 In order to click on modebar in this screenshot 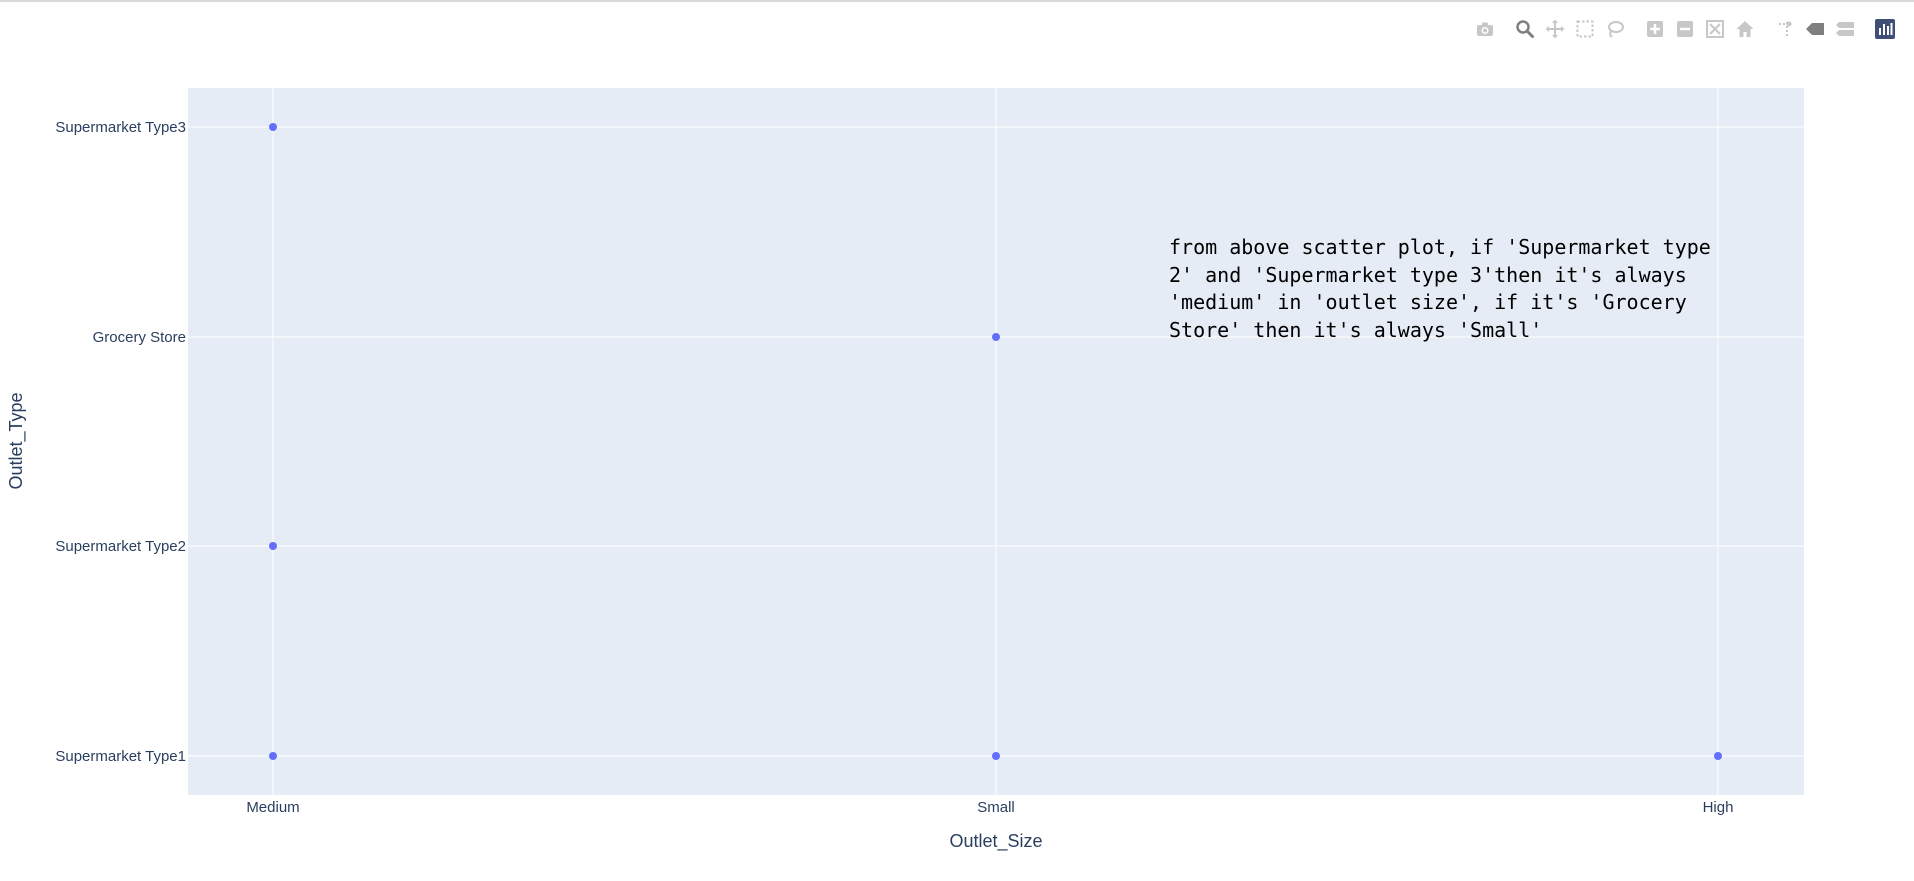, I will do `click(1685, 29)`.